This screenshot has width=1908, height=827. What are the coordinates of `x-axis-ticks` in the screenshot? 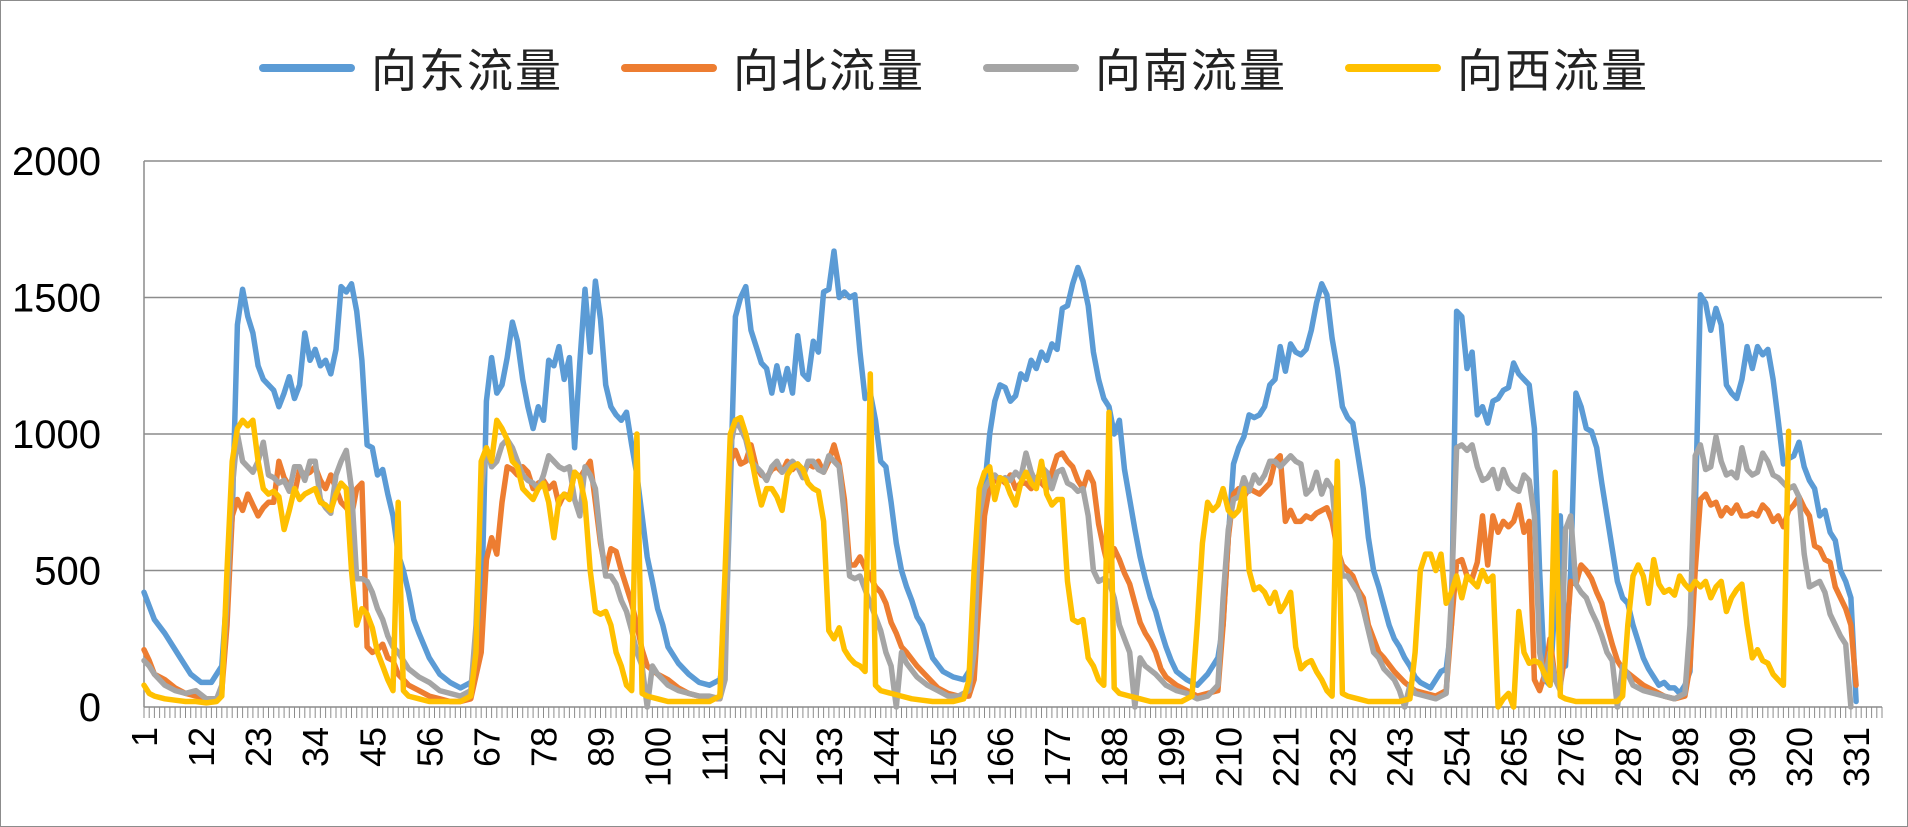 It's located at (1013, 712).